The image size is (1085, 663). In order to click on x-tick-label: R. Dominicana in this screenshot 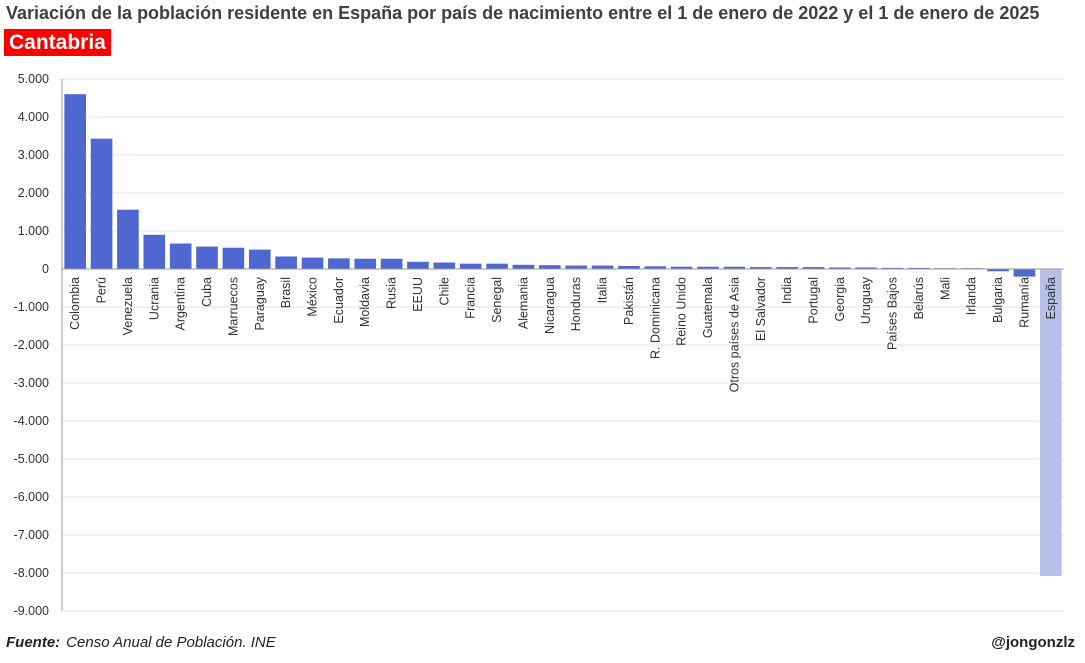, I will do `click(655, 318)`.